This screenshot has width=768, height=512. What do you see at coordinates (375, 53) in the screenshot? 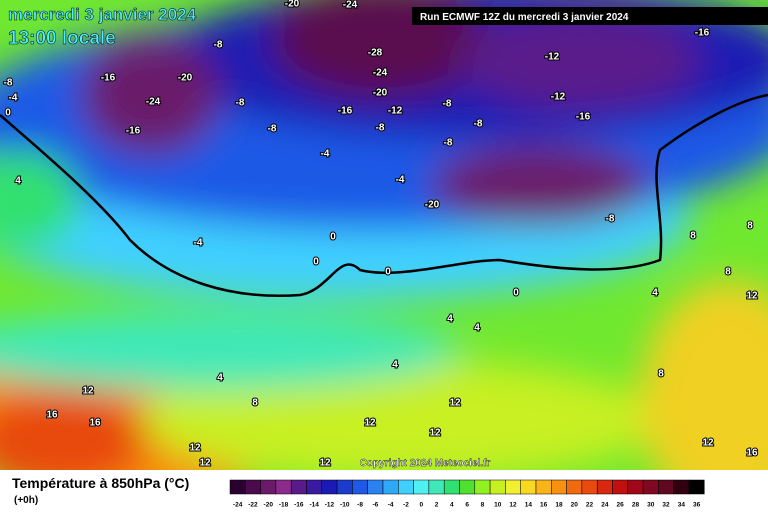
I see `contour-label: -28` at bounding box center [375, 53].